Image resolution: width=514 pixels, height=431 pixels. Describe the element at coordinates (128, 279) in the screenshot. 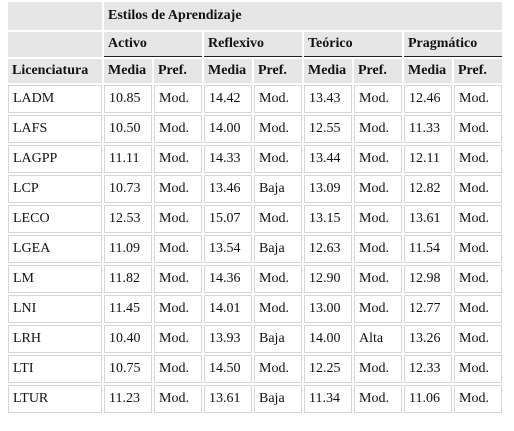

I see `value-cell: 11.82` at that location.